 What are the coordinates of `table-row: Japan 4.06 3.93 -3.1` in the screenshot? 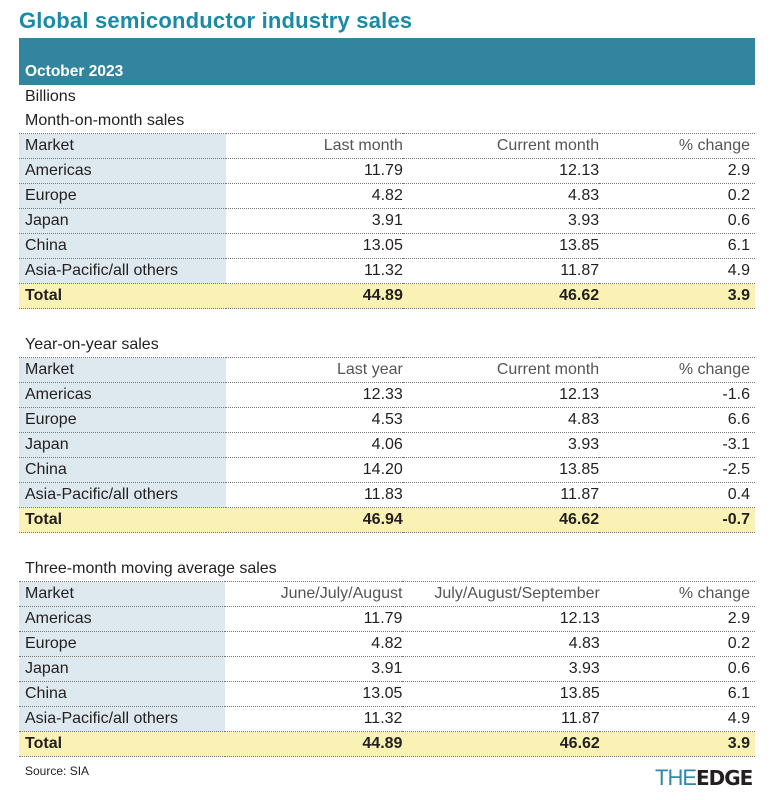 It's located at (387, 445).